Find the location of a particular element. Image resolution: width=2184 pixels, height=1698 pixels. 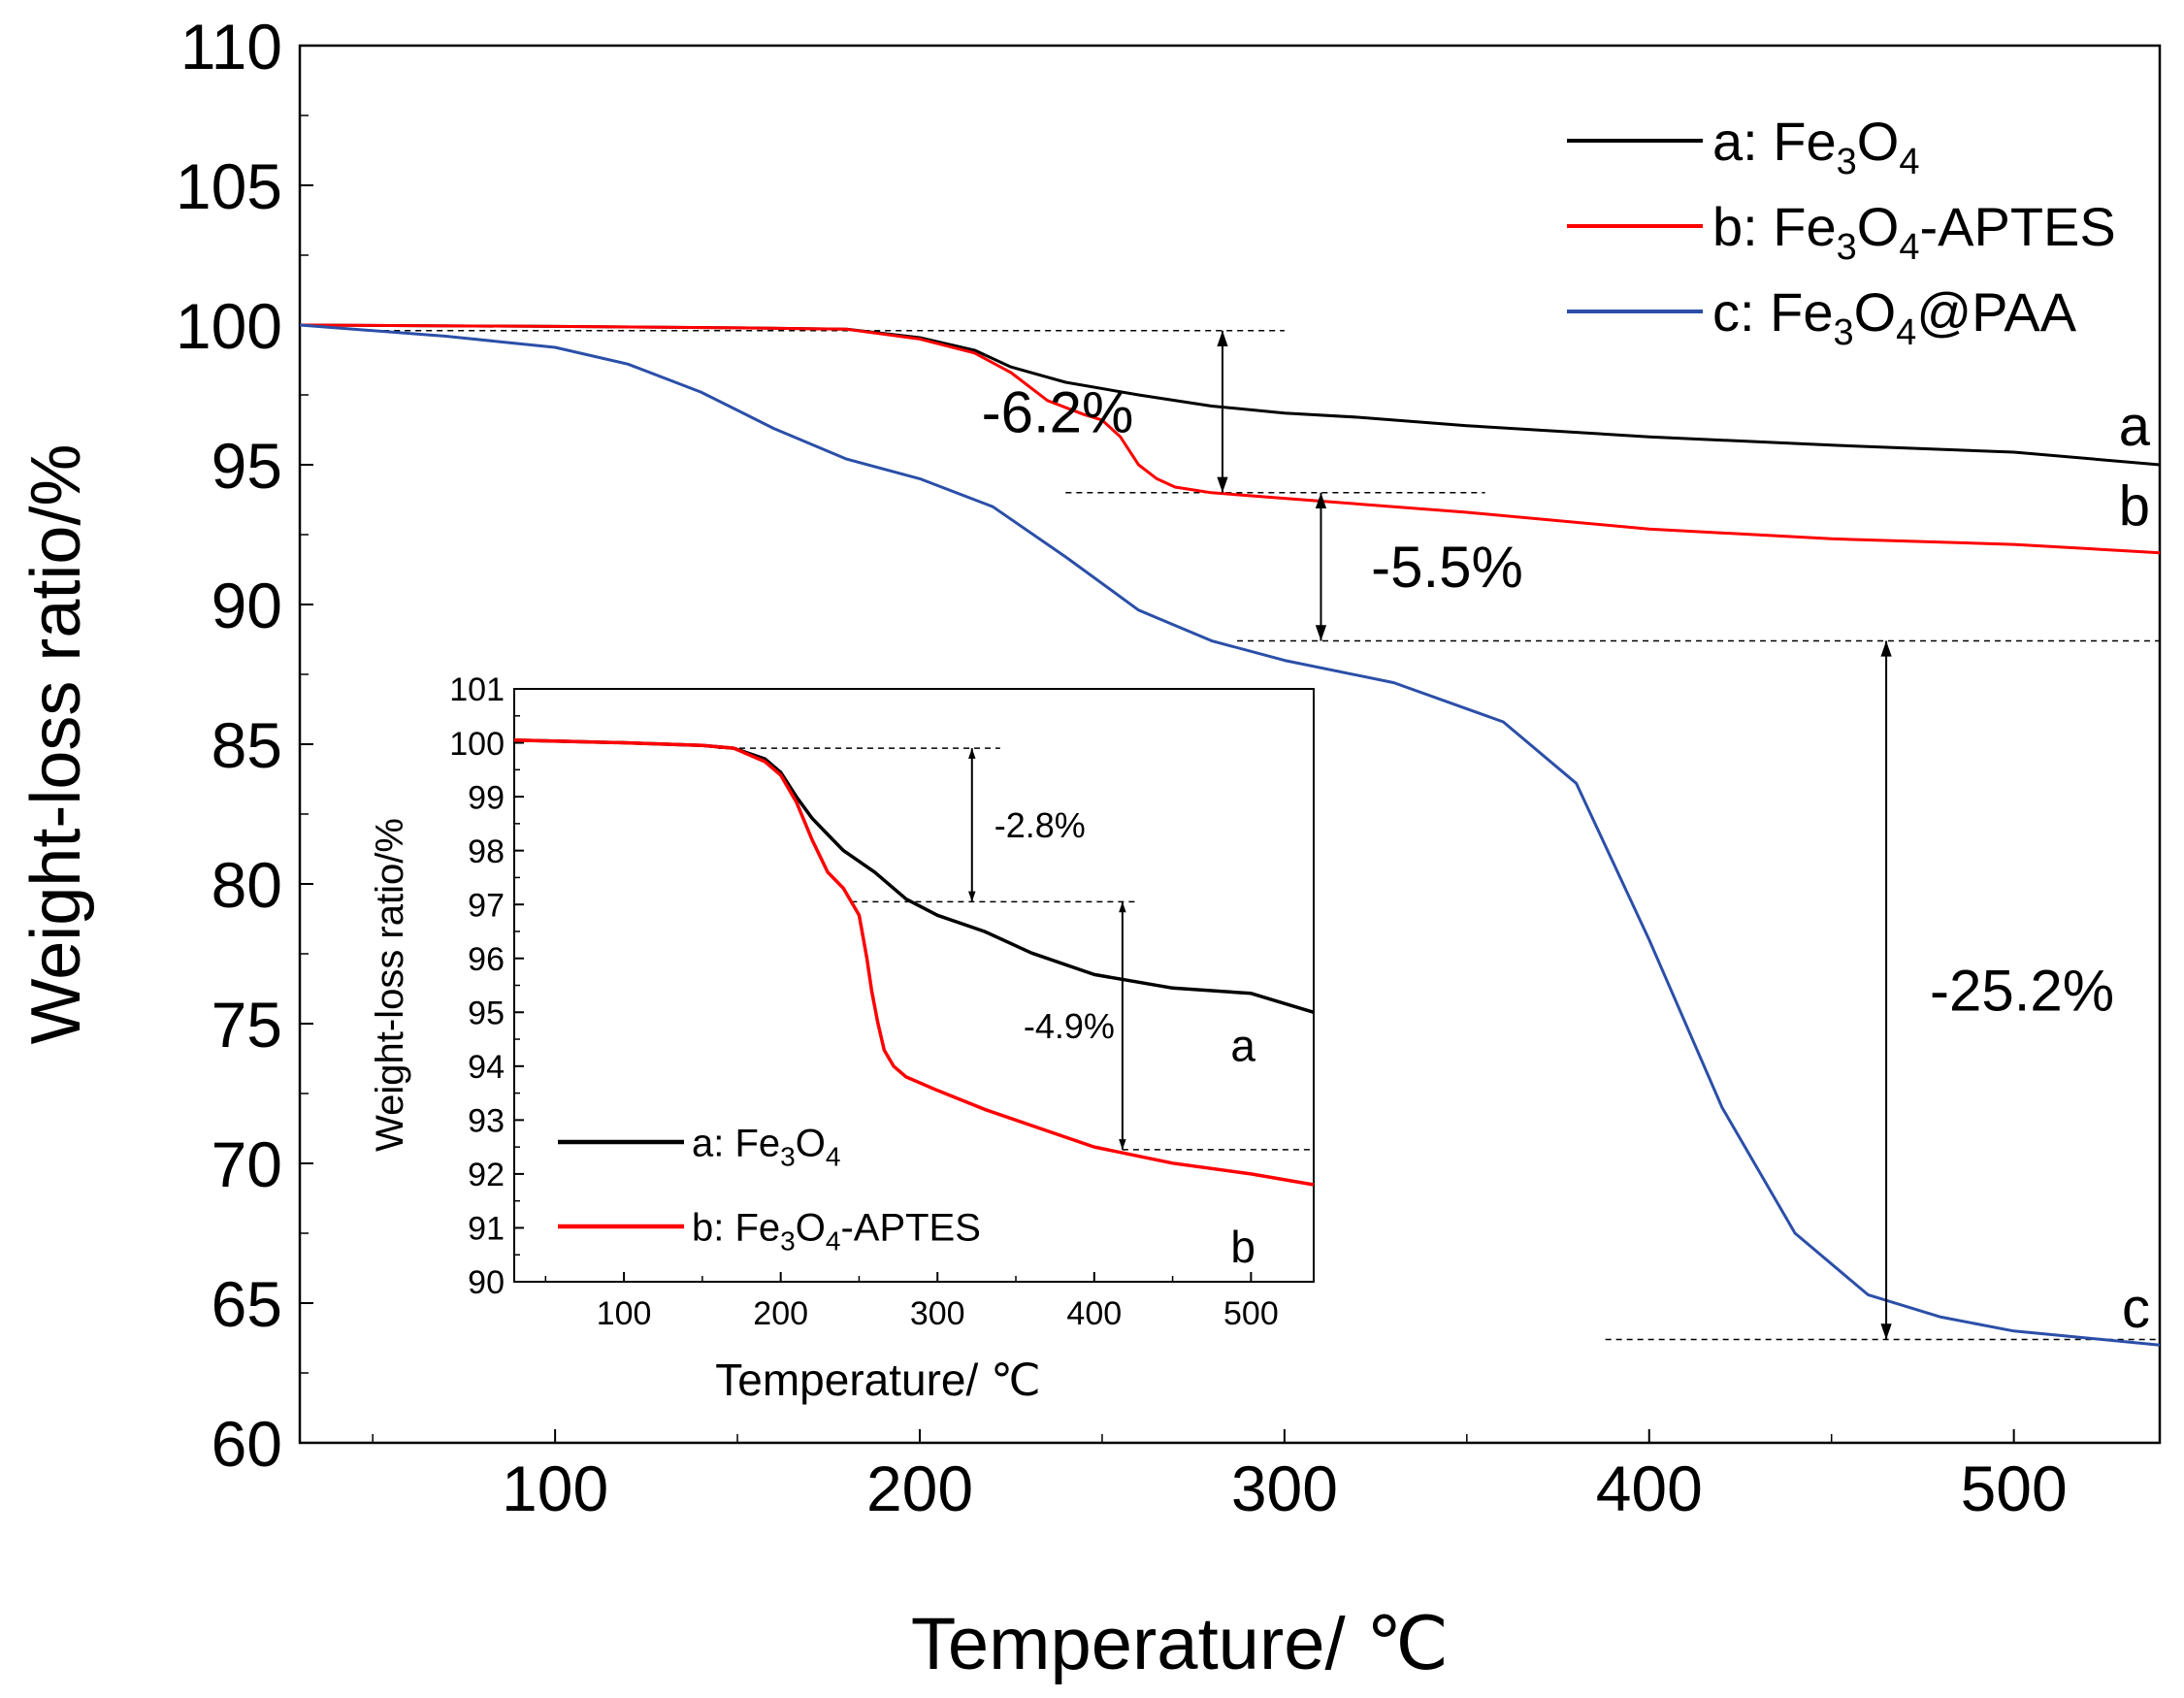

inset-background is located at coordinates (914, 986).